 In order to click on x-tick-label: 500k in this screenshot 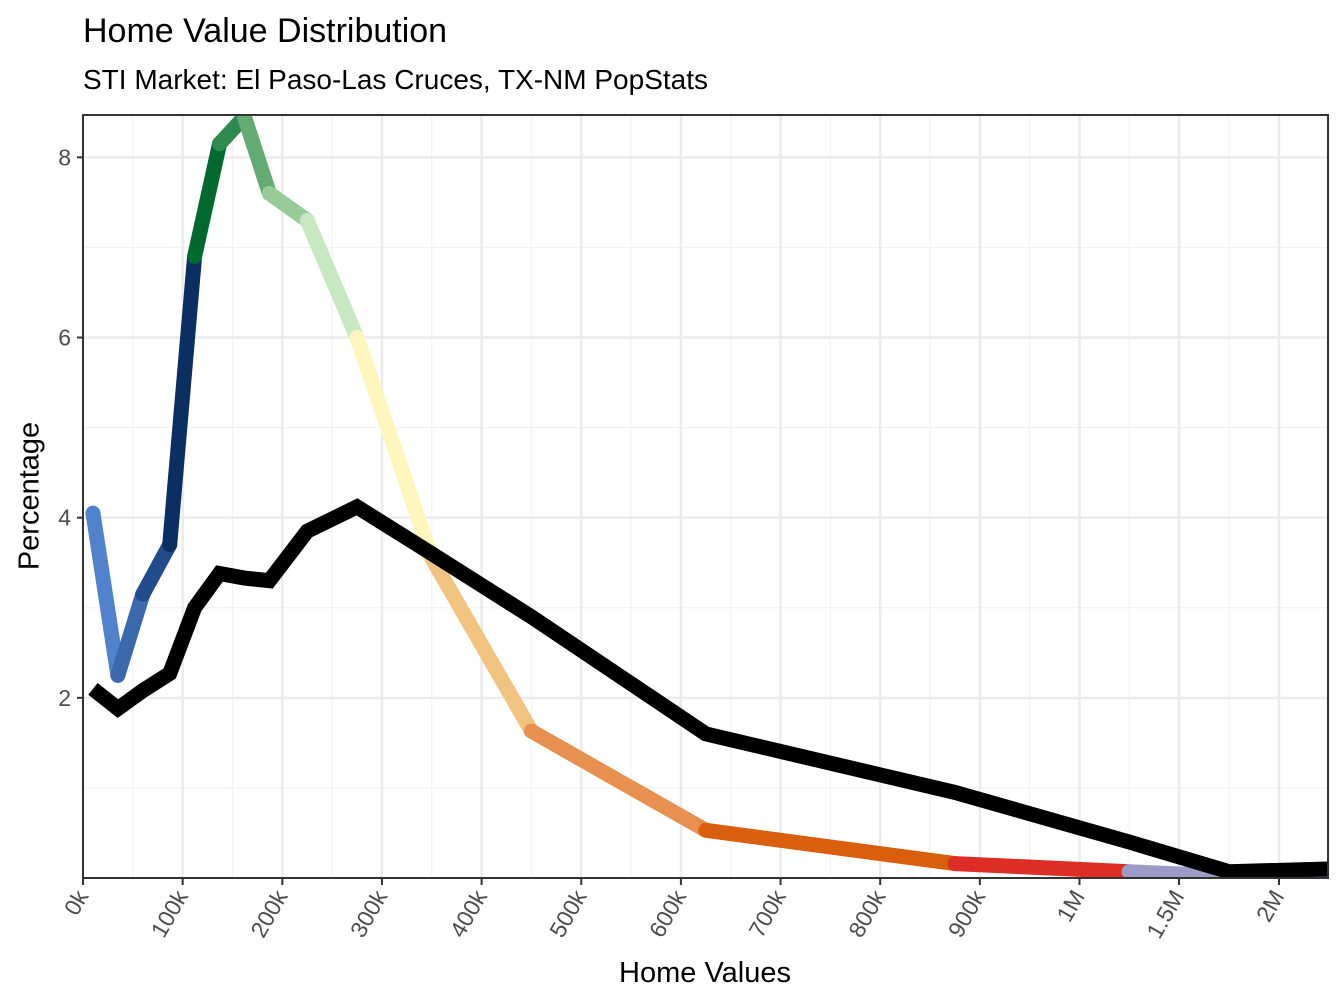, I will do `click(568, 913)`.